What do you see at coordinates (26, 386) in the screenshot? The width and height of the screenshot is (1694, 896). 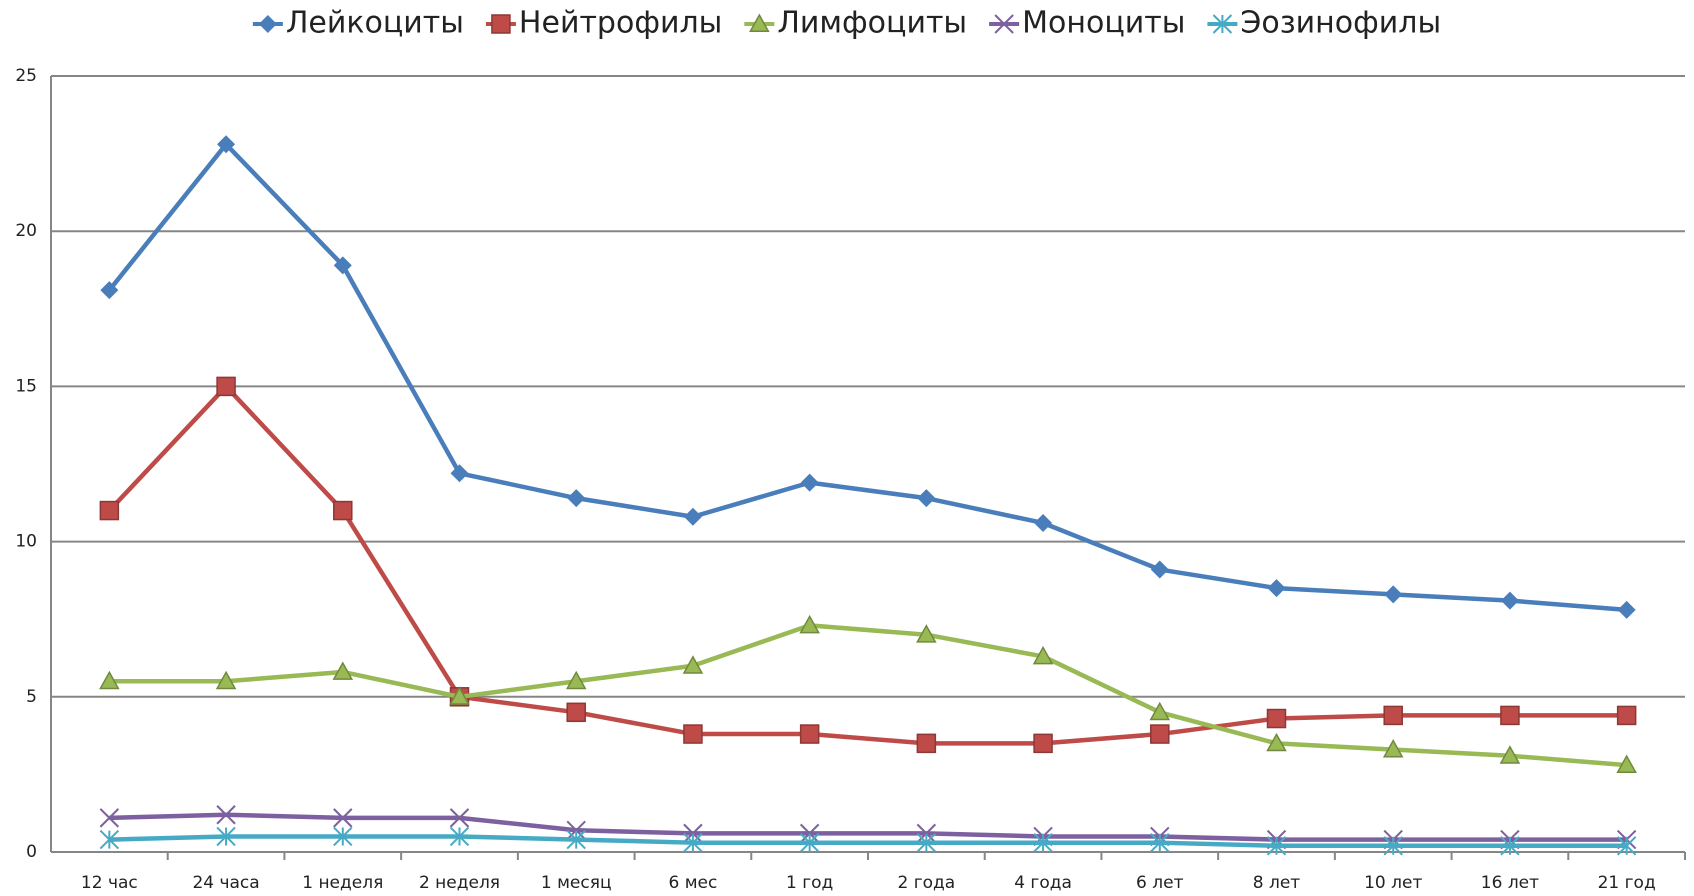 I see `y-tick-label: 15` at bounding box center [26, 386].